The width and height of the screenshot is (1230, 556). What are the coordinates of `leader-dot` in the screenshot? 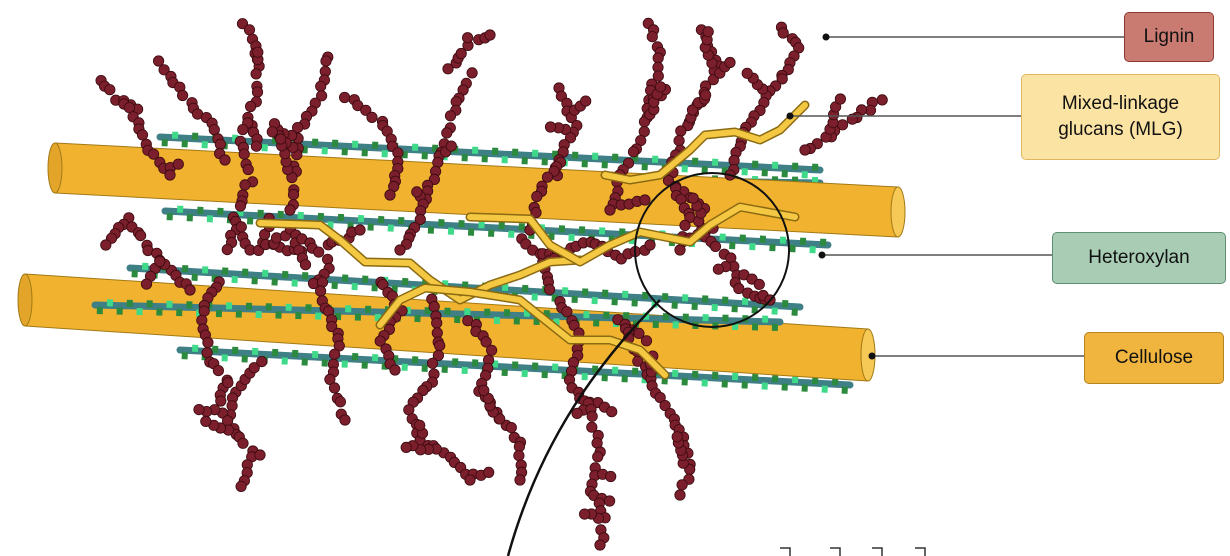 It's located at (822, 255).